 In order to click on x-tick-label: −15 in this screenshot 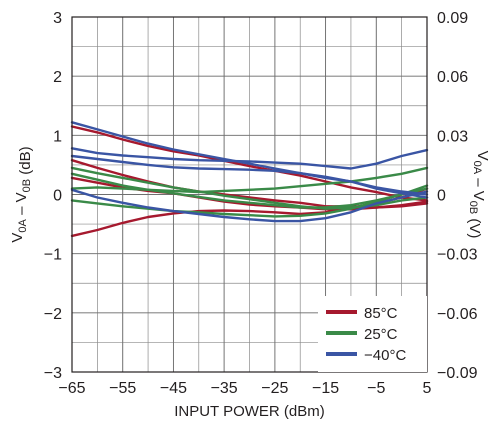, I will do `click(325, 388)`.